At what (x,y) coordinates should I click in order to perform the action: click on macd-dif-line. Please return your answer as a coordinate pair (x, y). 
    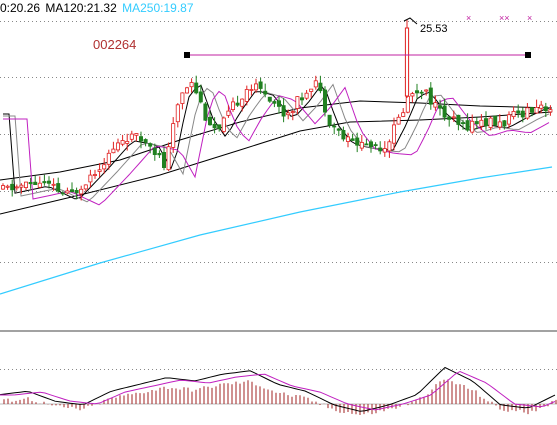
    Looking at the image, I should click on (278, 389).